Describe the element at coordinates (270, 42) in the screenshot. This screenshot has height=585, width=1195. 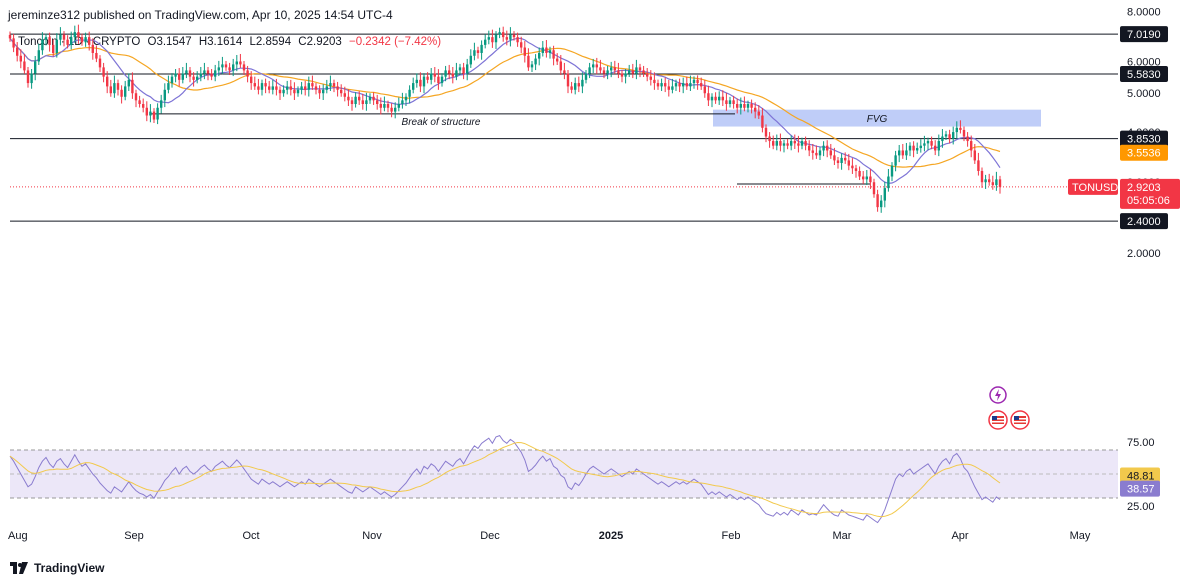
I see `low-value: L2.8594` at that location.